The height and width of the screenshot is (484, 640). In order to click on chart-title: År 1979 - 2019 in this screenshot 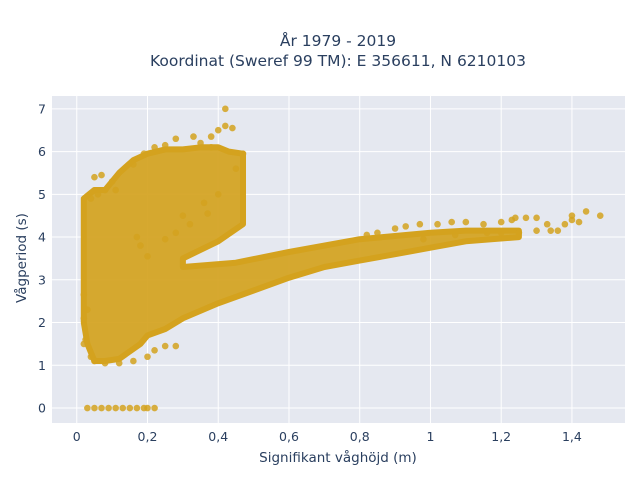, I will do `click(338, 40)`.